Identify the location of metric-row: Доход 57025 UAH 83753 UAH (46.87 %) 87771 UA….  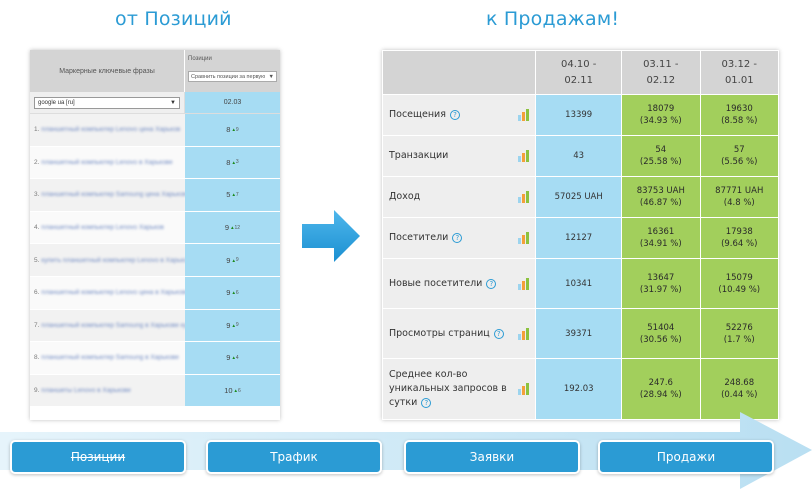
(580, 197).